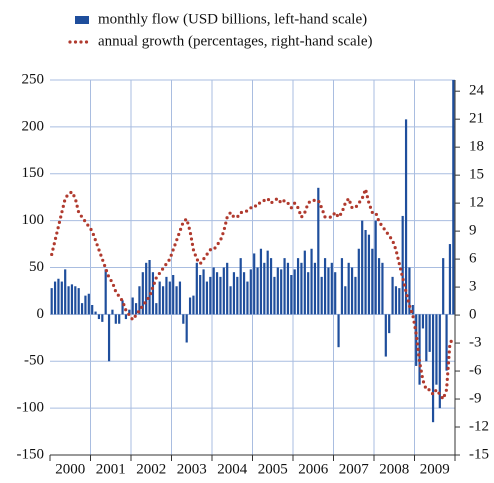 The image size is (494, 483). Describe the element at coordinates (475, 342) in the screenshot. I see `y2-tick-label: -3` at that location.